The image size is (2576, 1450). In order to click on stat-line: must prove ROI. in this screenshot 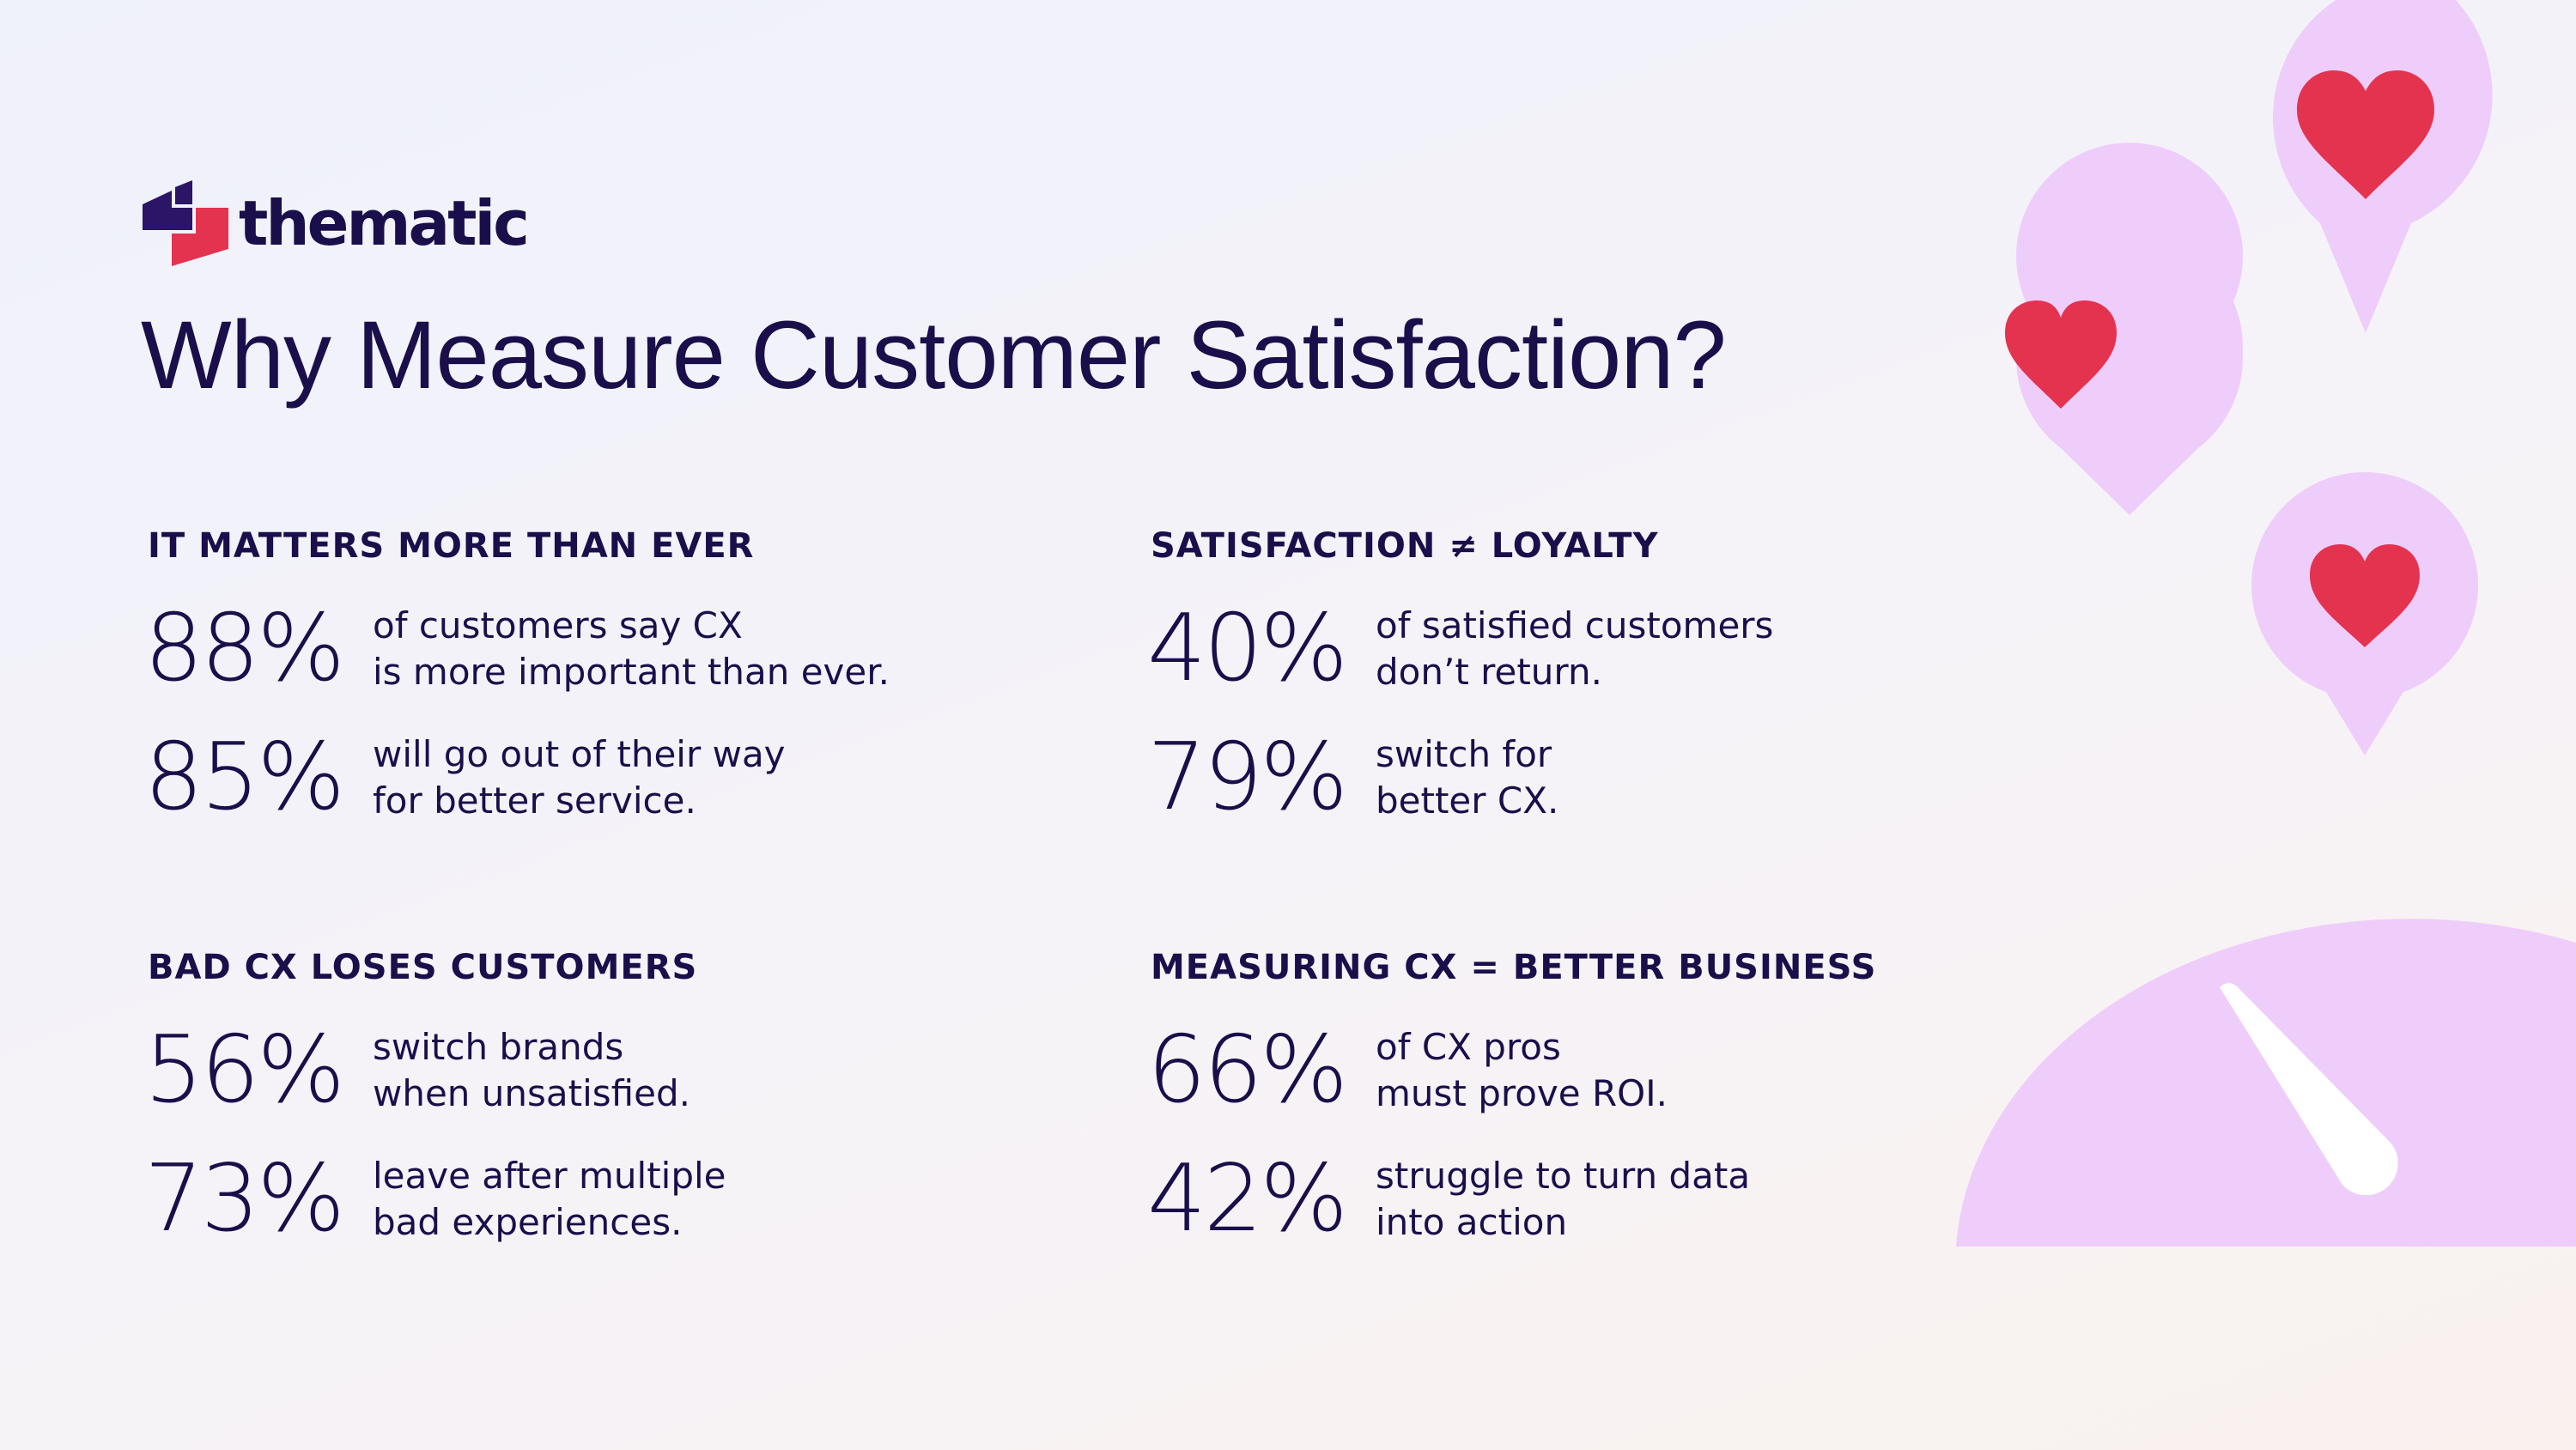, I will do `click(1522, 1093)`.